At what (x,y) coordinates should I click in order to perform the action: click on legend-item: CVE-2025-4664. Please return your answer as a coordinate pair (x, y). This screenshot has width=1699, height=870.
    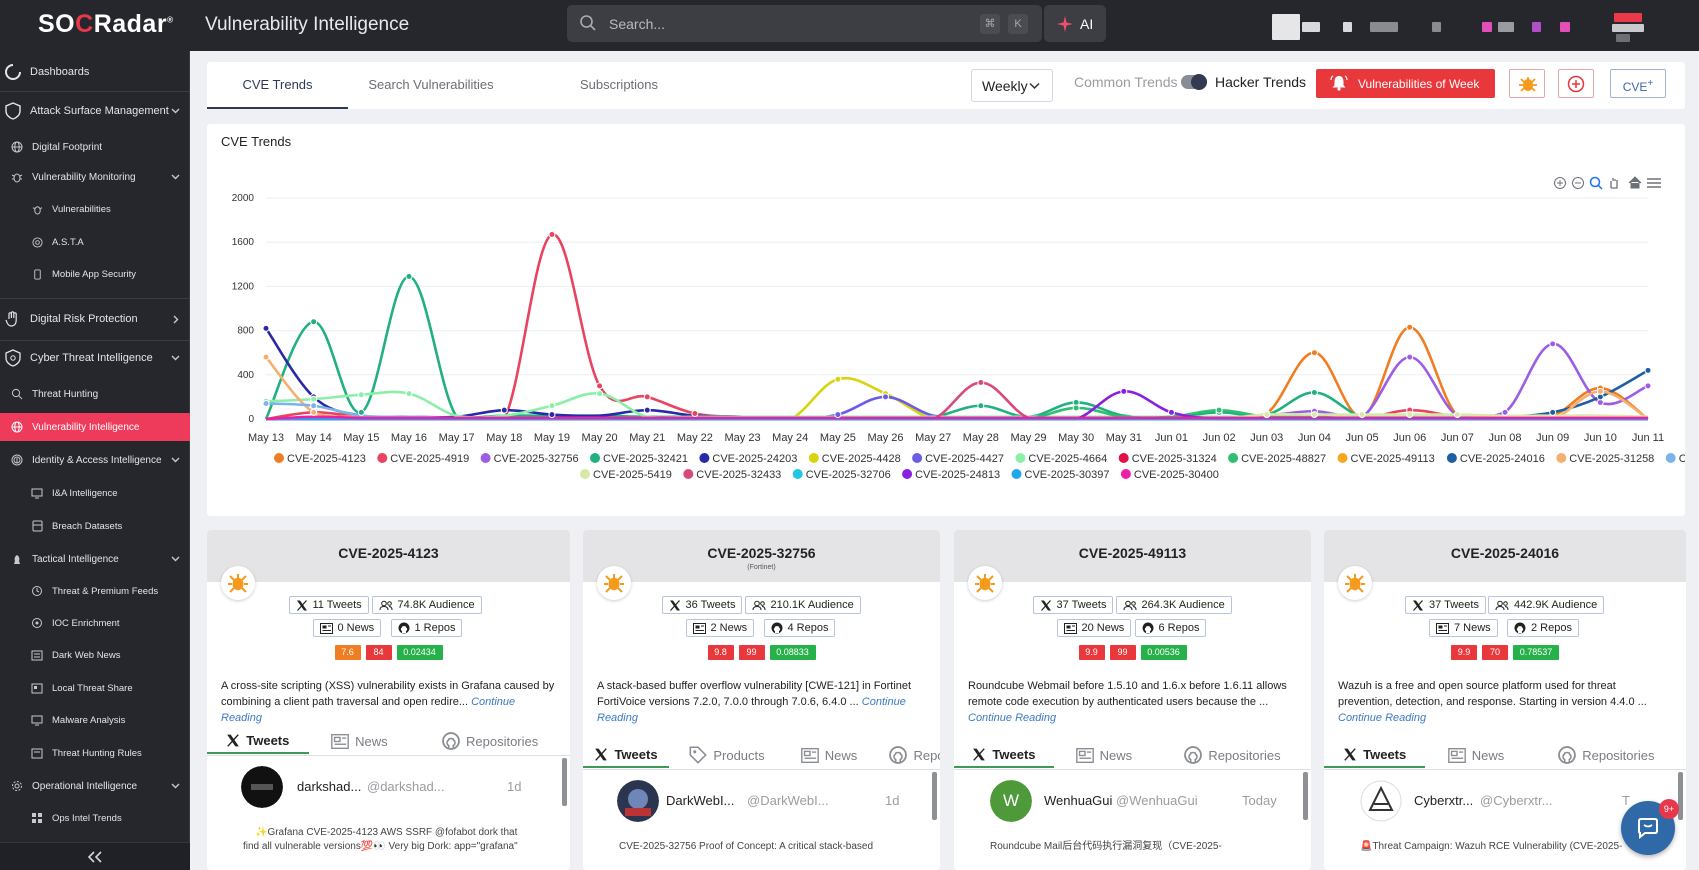
    Looking at the image, I should click on (1067, 459).